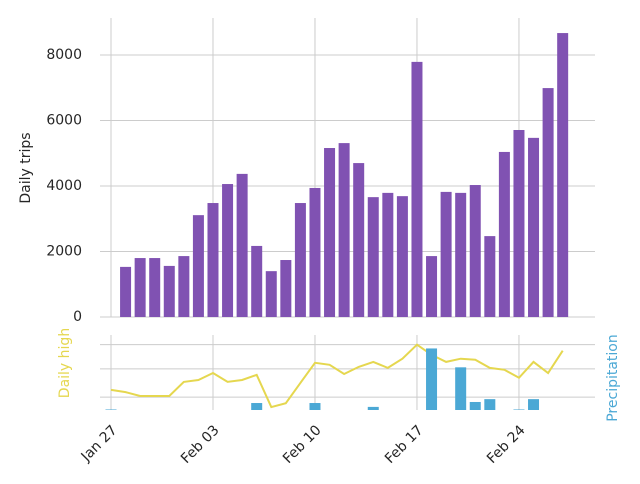 Image resolution: width=640 pixels, height=484 pixels. Describe the element at coordinates (64, 186) in the screenshot. I see `y-tick-label: 4000` at that location.